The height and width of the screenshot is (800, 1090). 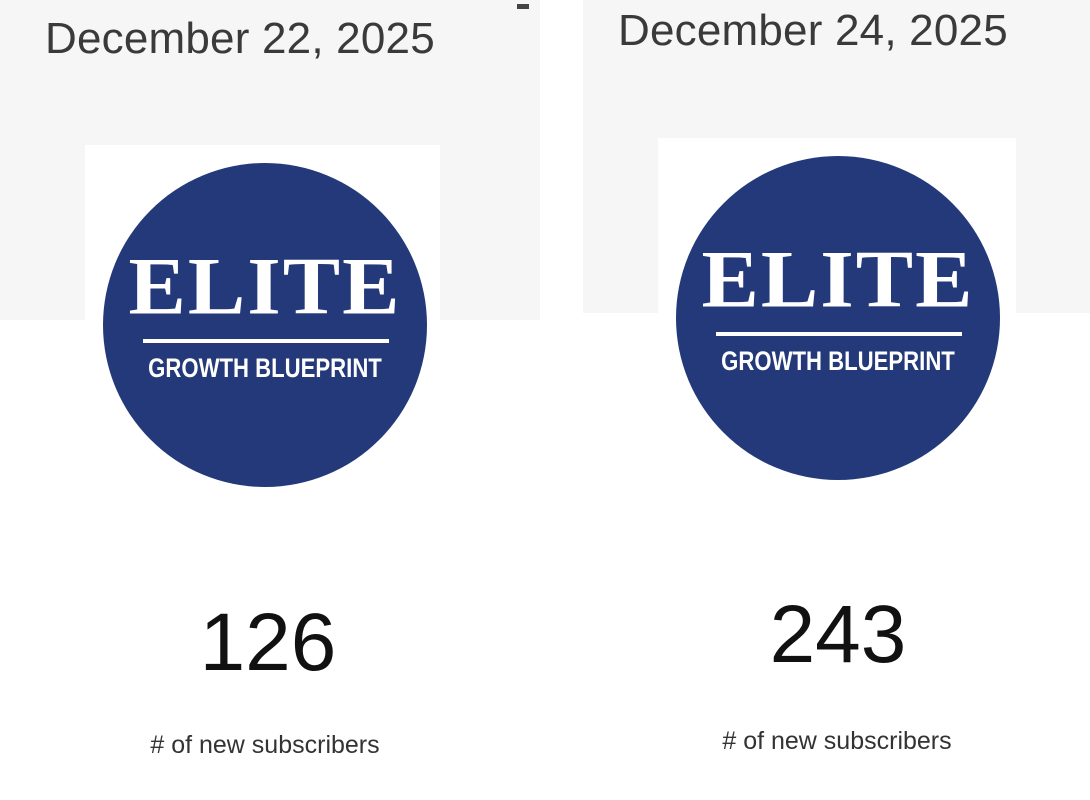 I want to click on date-label: December 22, 2025, so click(x=240, y=38).